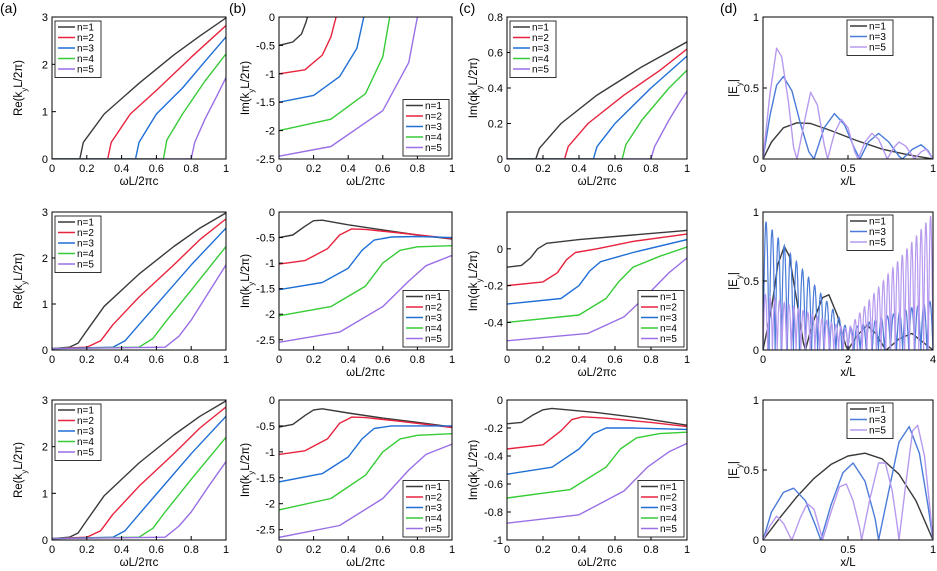  Describe the element at coordinates (751, 471) in the screenshot. I see `y-tick-label: 0.5` at that location.